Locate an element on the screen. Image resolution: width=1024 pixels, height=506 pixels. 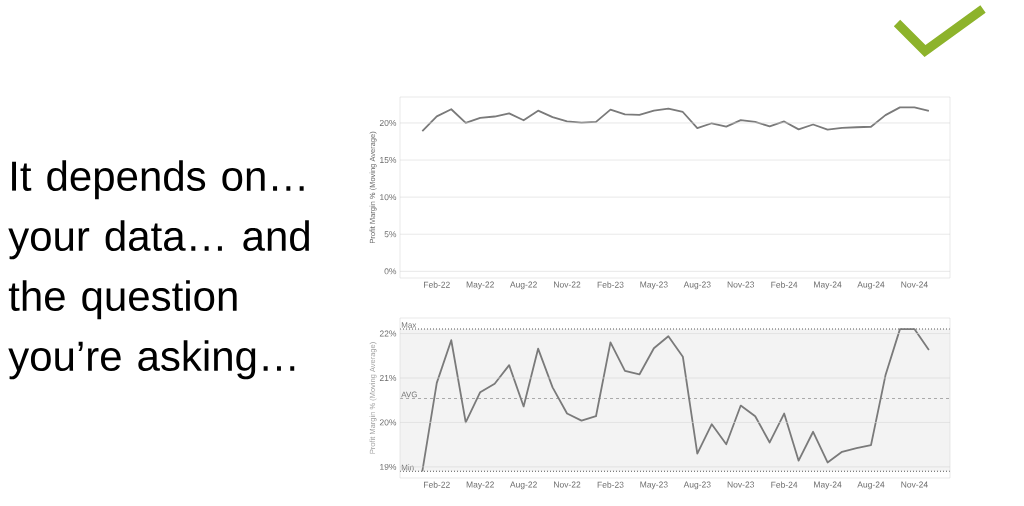
y-tick-label: 21% is located at coordinates (388, 378).